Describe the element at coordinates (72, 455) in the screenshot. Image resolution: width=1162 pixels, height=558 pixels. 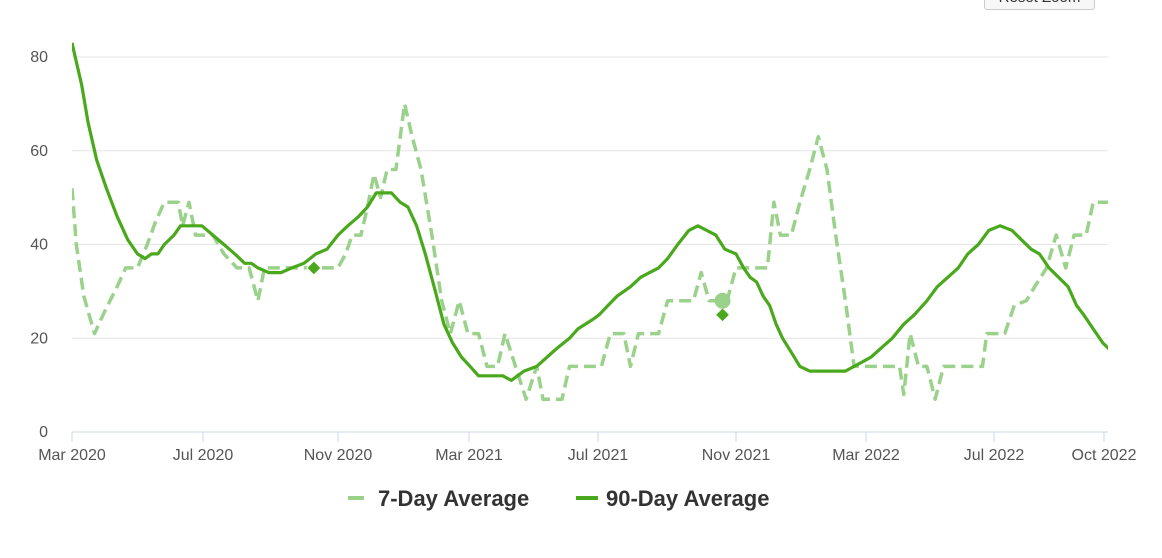
I see `x-tick-label: Mar 2020` at that location.